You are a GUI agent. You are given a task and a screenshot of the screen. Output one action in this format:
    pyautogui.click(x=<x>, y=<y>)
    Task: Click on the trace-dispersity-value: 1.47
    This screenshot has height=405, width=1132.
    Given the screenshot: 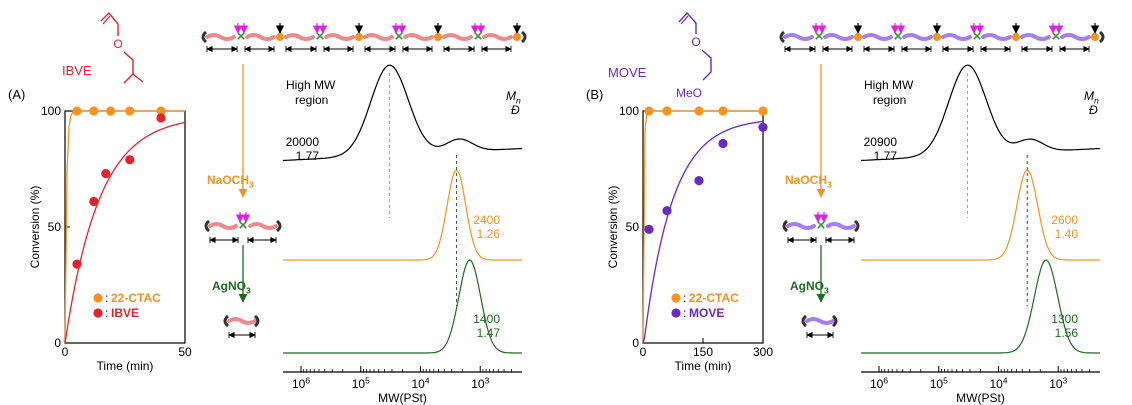 What is the action you would take?
    pyautogui.click(x=489, y=333)
    